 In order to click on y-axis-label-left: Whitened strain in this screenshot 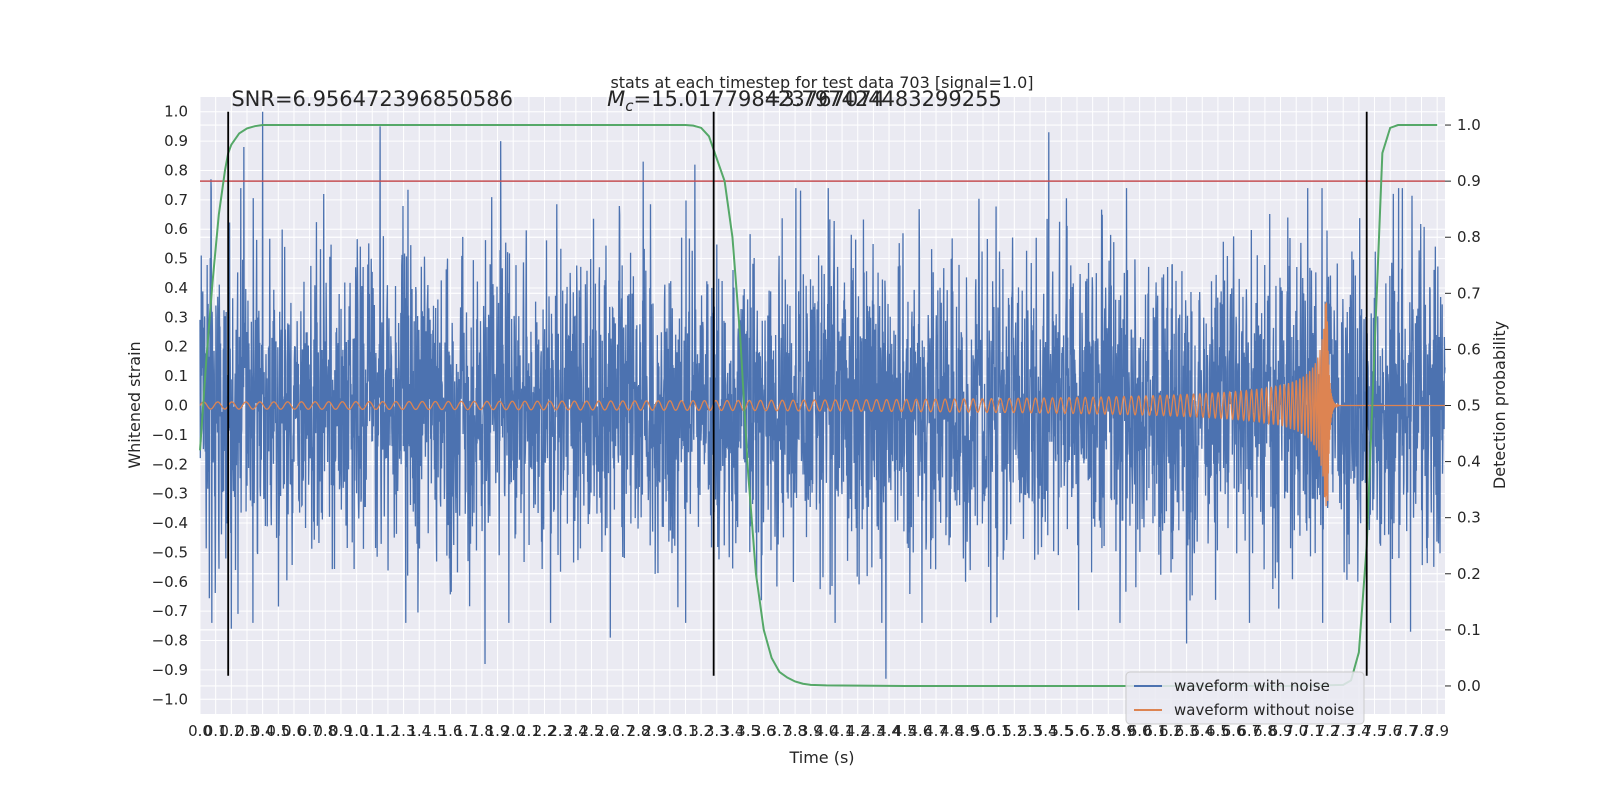, I will do `click(134, 404)`.